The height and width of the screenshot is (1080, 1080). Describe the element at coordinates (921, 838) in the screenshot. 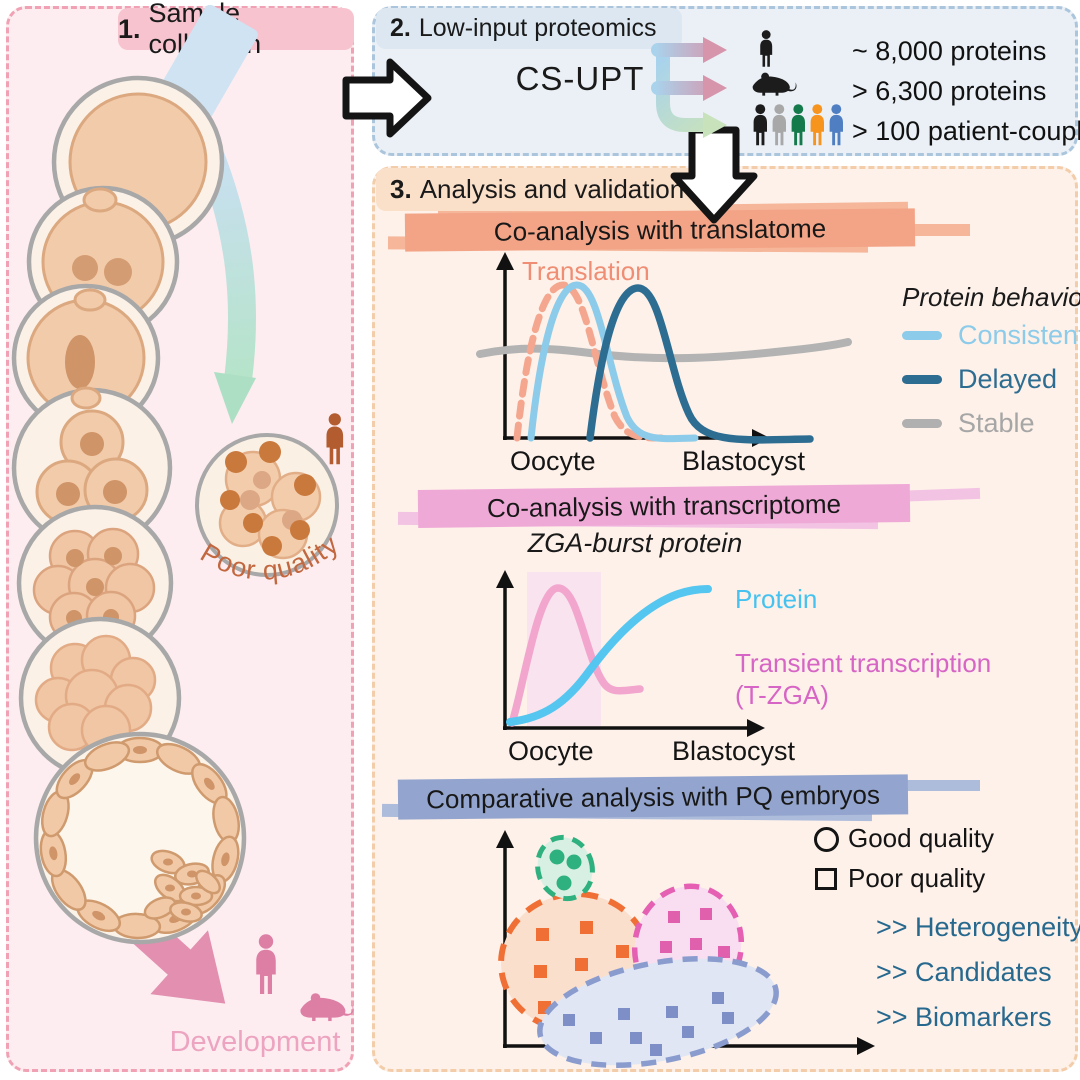

I see `good-quality-label: Good quality` at that location.